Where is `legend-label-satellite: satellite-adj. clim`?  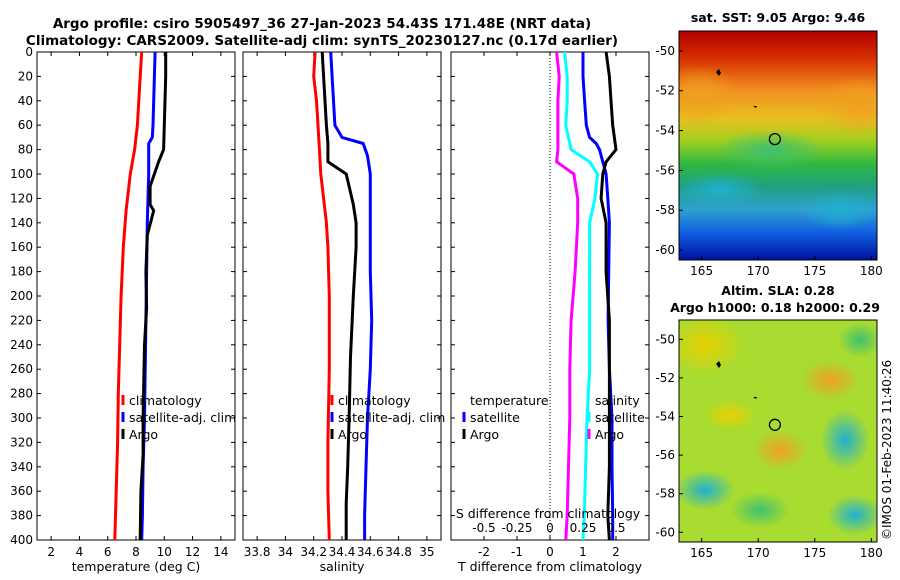 legend-label-satellite: satellite-adj. clim is located at coordinates (391, 417).